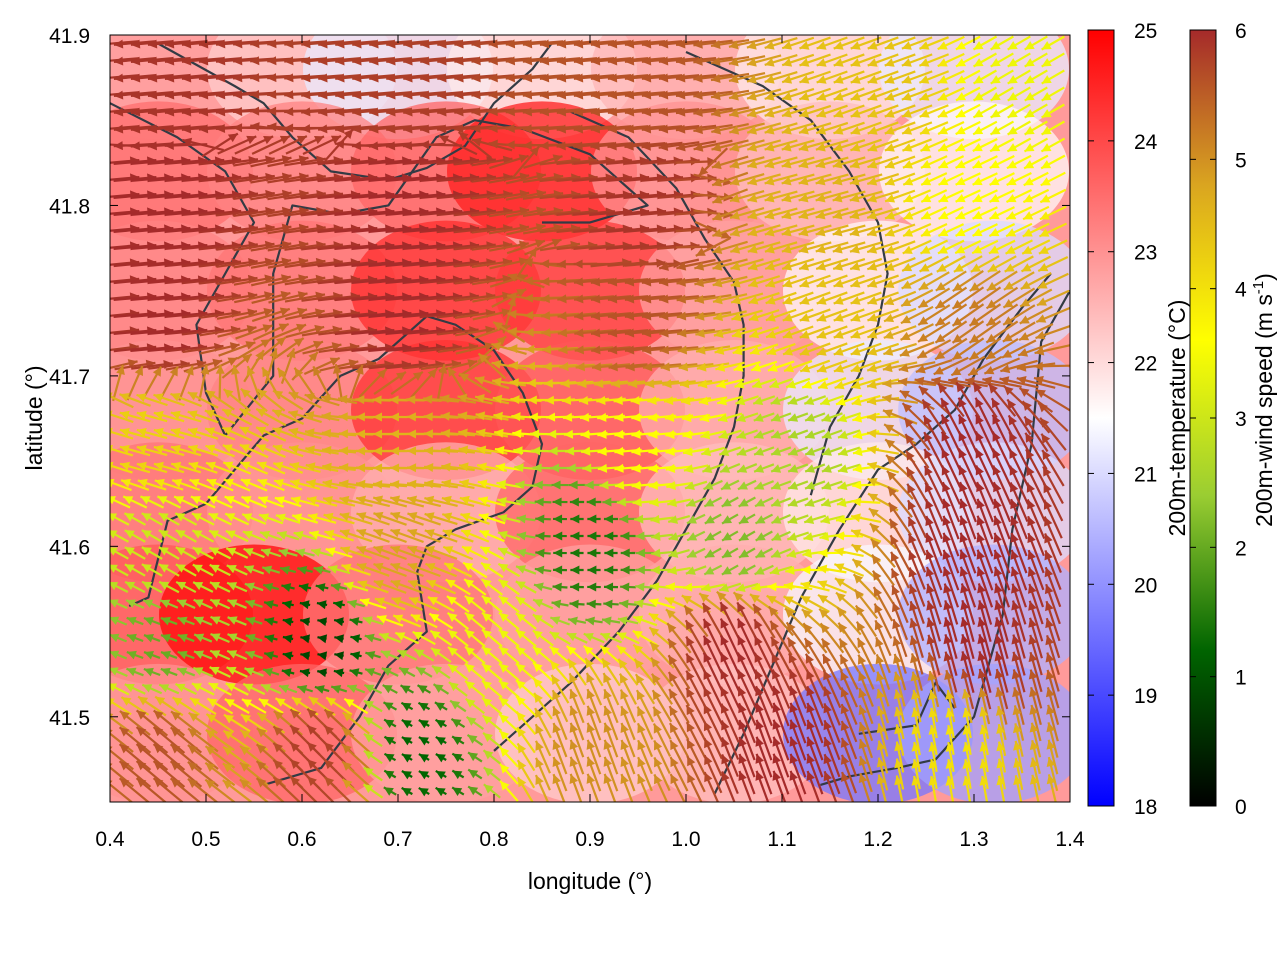 Image resolution: width=1280 pixels, height=960 pixels. Describe the element at coordinates (339, 639) in the screenshot. I see `wind-arrow-1973` at that location.